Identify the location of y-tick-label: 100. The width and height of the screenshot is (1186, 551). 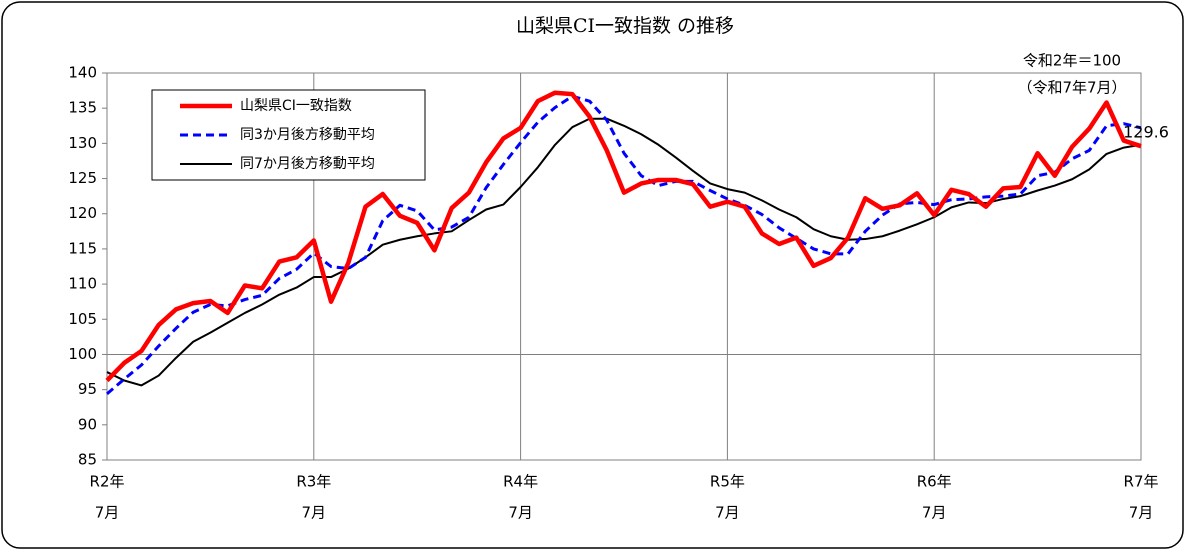
(82, 354).